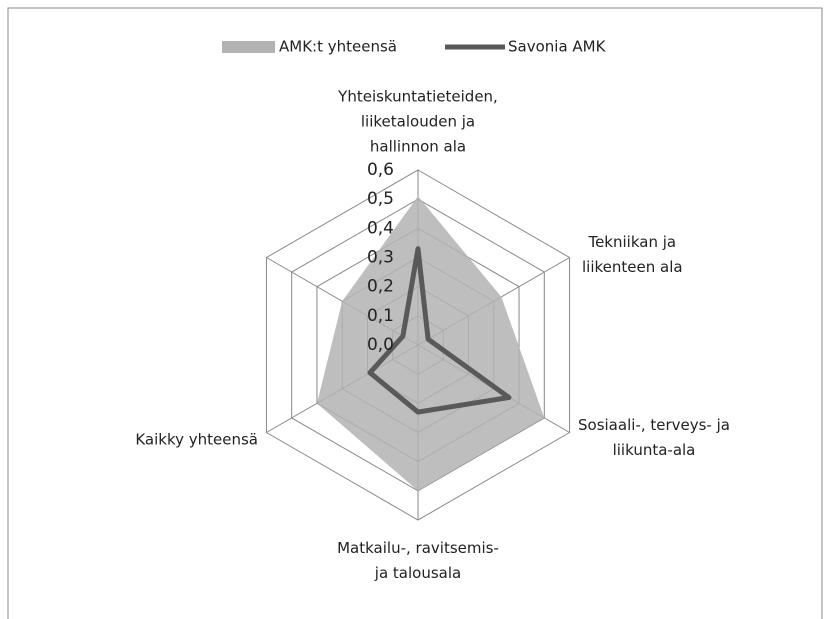 The image size is (830, 619). What do you see at coordinates (439, 330) in the screenshot?
I see `line` at bounding box center [439, 330].